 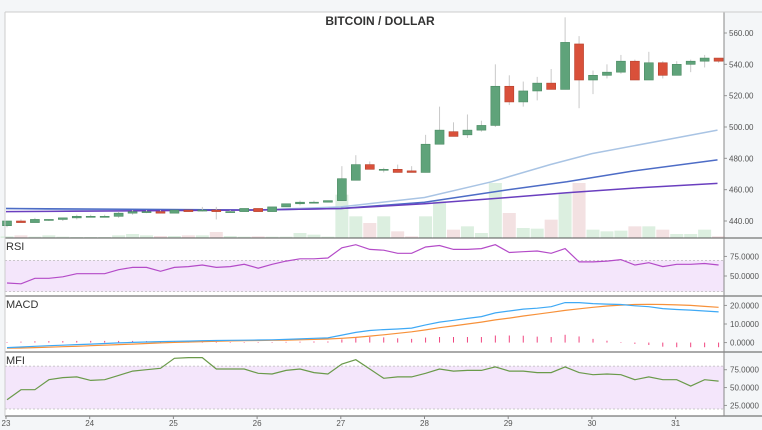 What do you see at coordinates (89, 423) in the screenshot?
I see `x-tick-label: 24` at bounding box center [89, 423].